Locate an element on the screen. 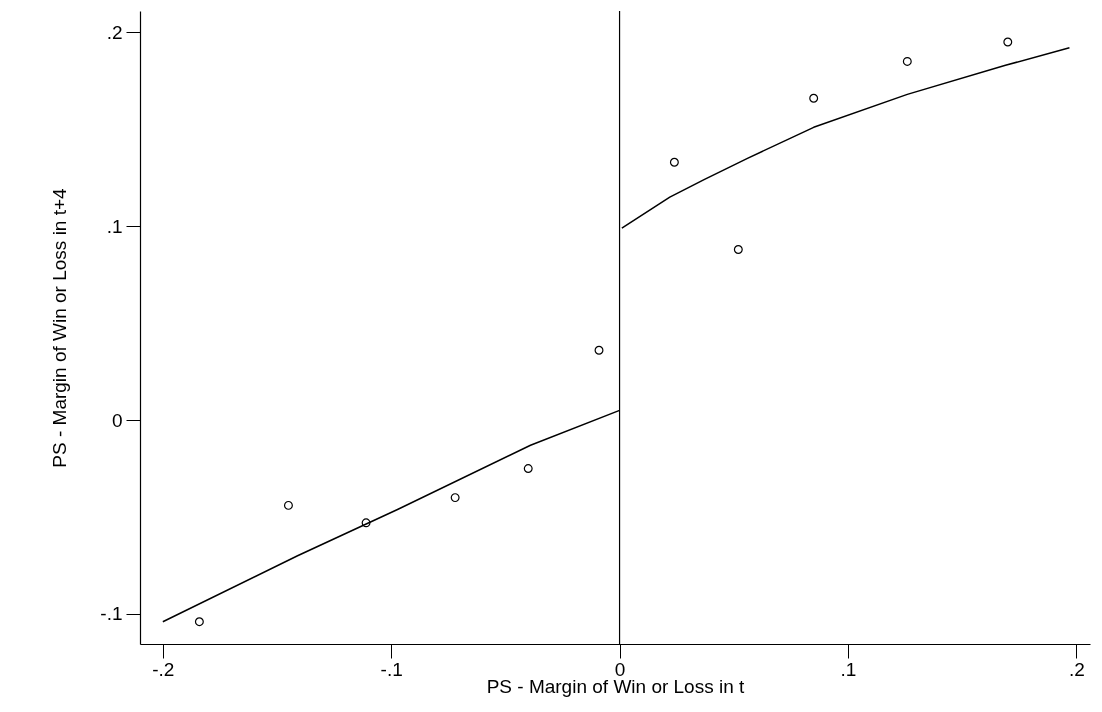 The image size is (1102, 712). y-tick-label: .1 is located at coordinates (114, 226).